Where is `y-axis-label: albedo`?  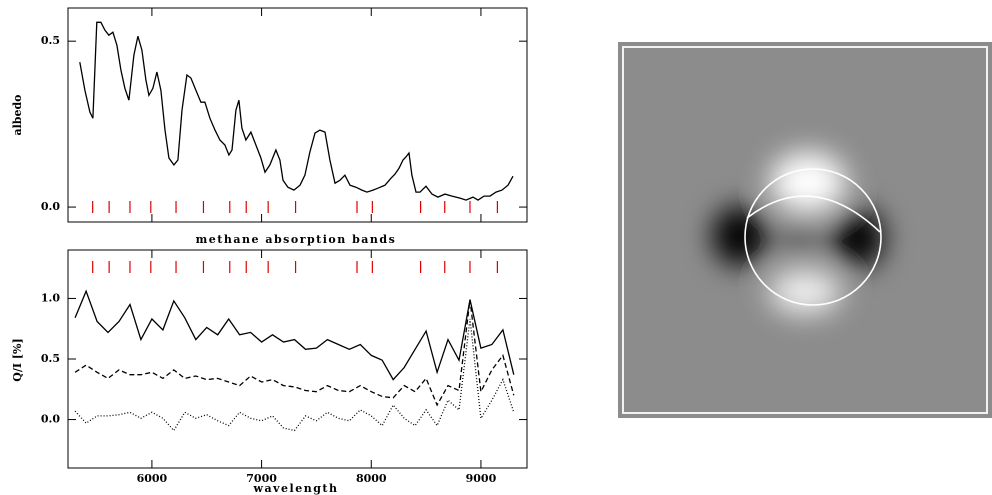 y-axis-label: albedo is located at coordinates (17, 114).